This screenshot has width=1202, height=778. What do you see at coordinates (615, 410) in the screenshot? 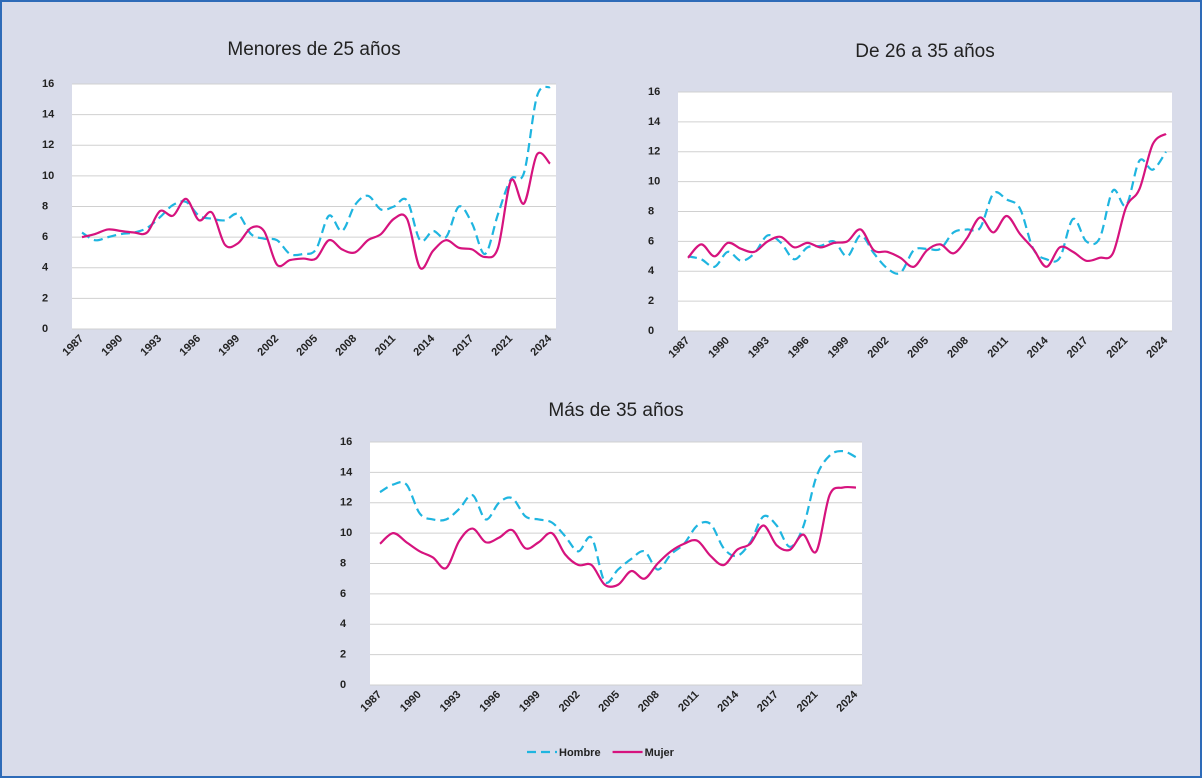
I see `chart-title: Más de 35 años` at bounding box center [615, 410].